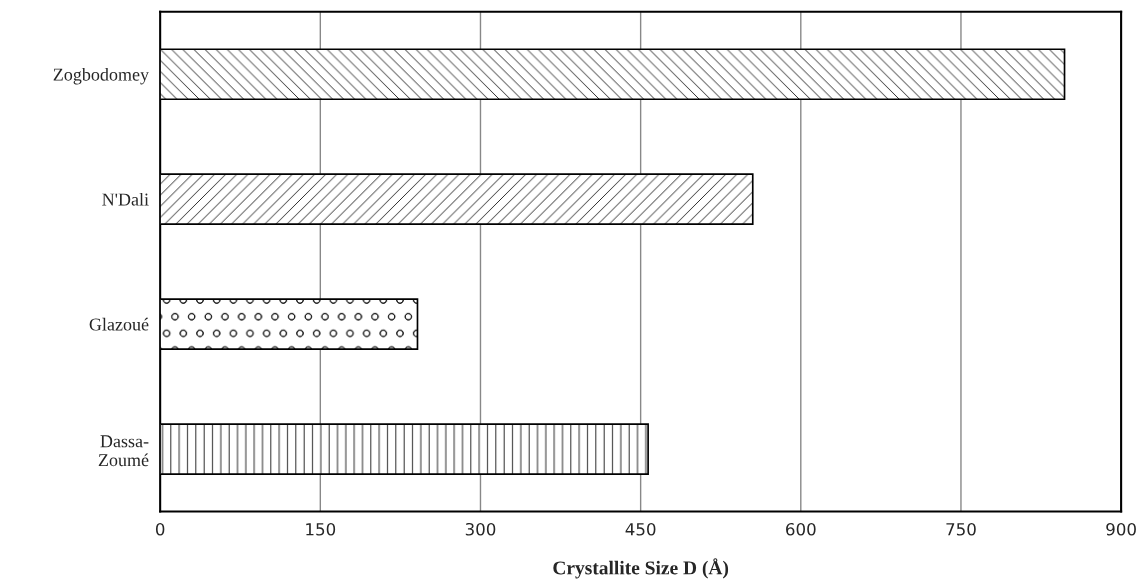 The height and width of the screenshot is (588, 1144). What do you see at coordinates (125, 199) in the screenshot?
I see `y-tick-label: N'Dali` at bounding box center [125, 199].